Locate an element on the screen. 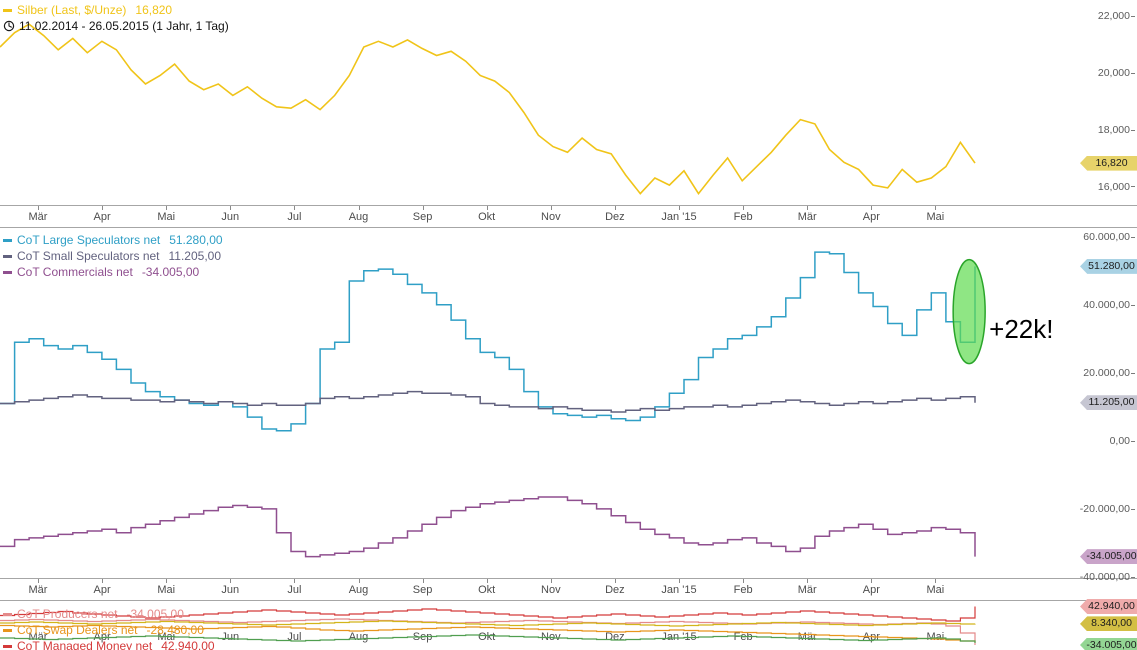 This screenshot has width=1137, height=650. y-axis-tick-text: -40.000,00 is located at coordinates (1104, 577).